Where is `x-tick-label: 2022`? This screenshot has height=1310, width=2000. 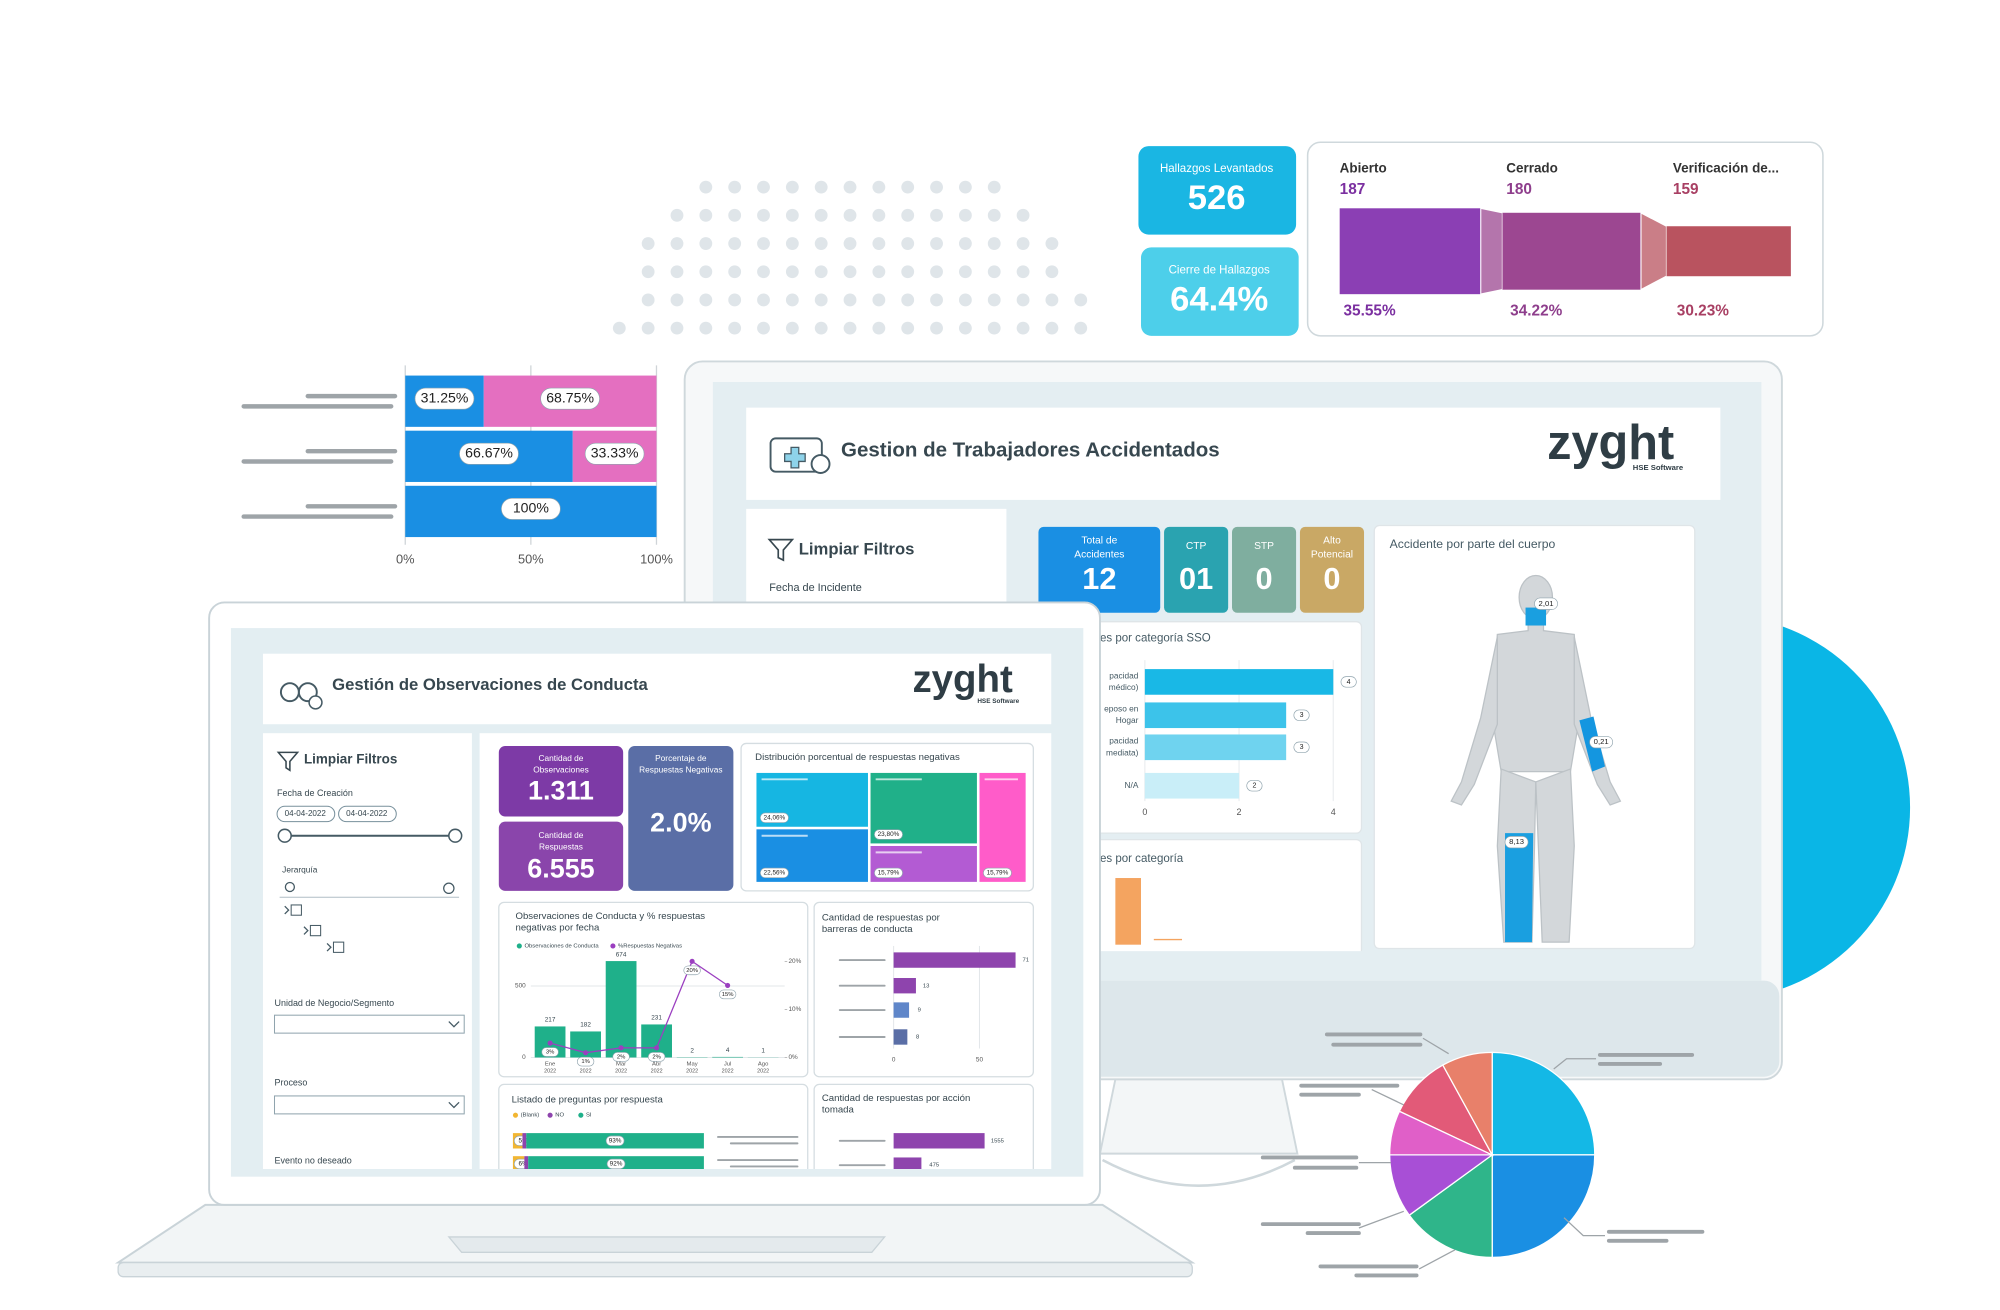
x-tick-label: 2022 is located at coordinates (728, 1071).